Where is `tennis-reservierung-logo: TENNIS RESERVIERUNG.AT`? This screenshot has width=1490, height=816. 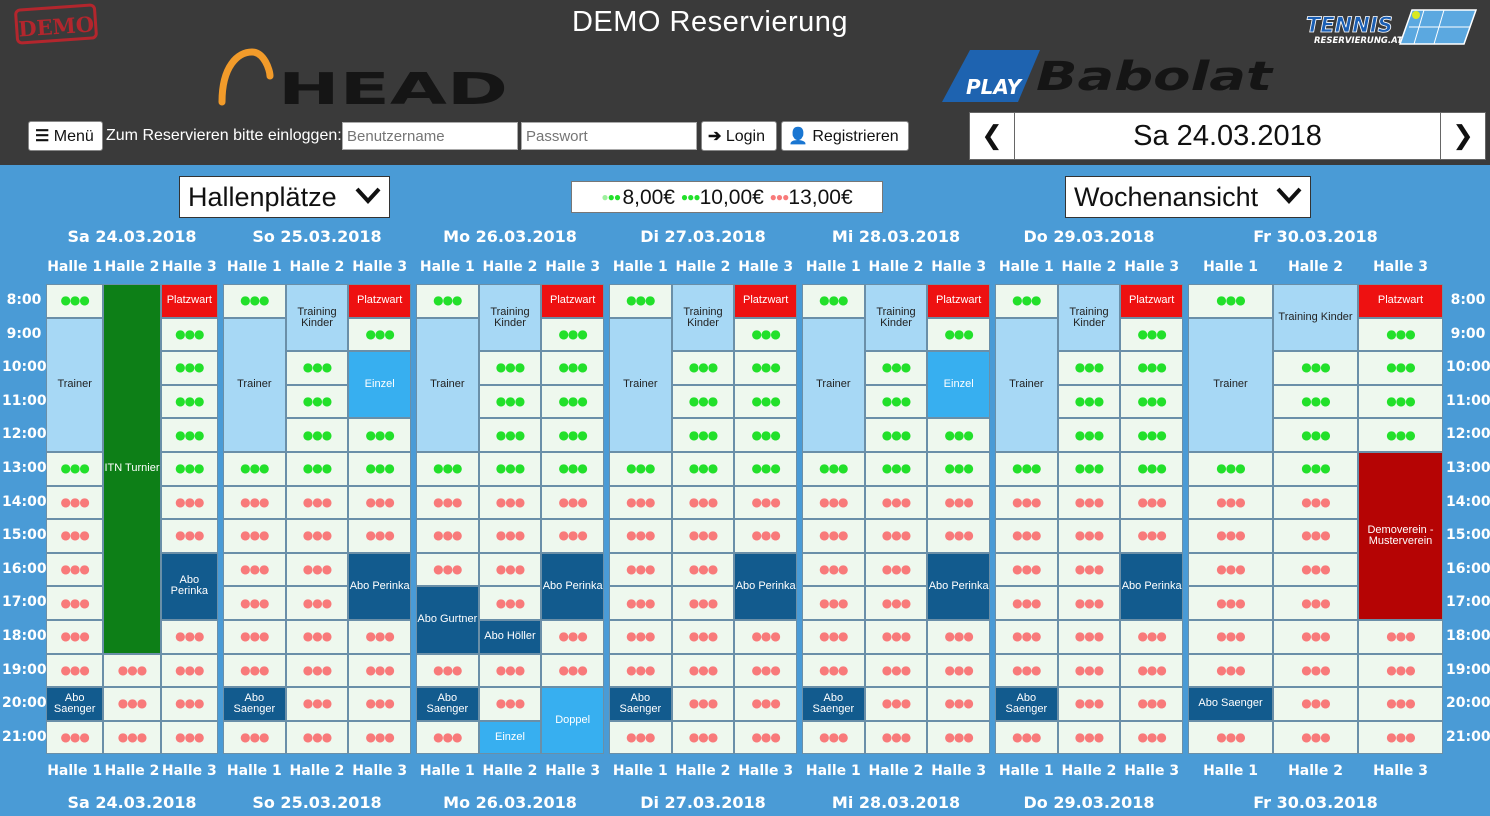
tennis-reservierung-logo: TENNIS RESERVIERUNG.AT is located at coordinates (1391, 28).